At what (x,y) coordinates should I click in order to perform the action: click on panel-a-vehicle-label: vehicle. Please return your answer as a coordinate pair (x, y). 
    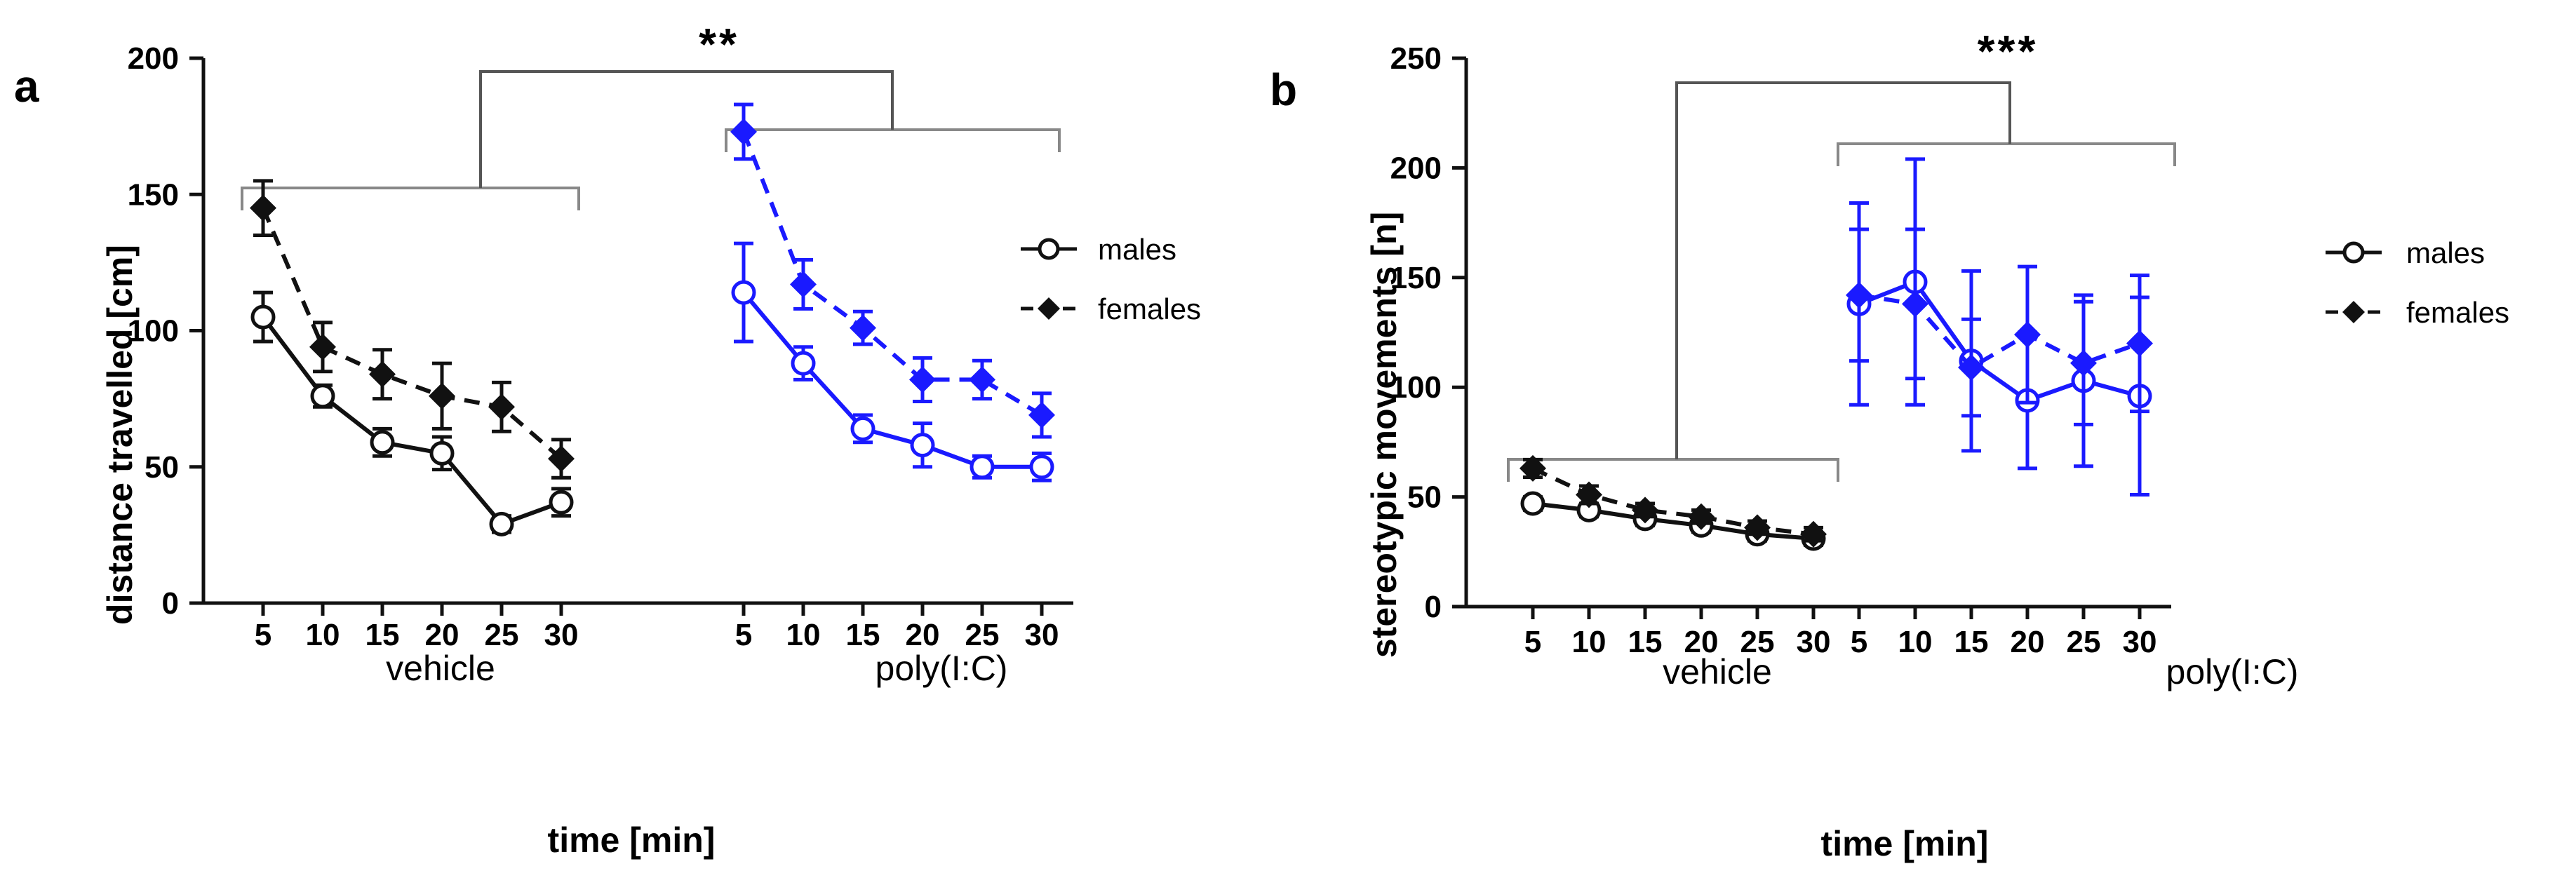
    Looking at the image, I should click on (440, 668).